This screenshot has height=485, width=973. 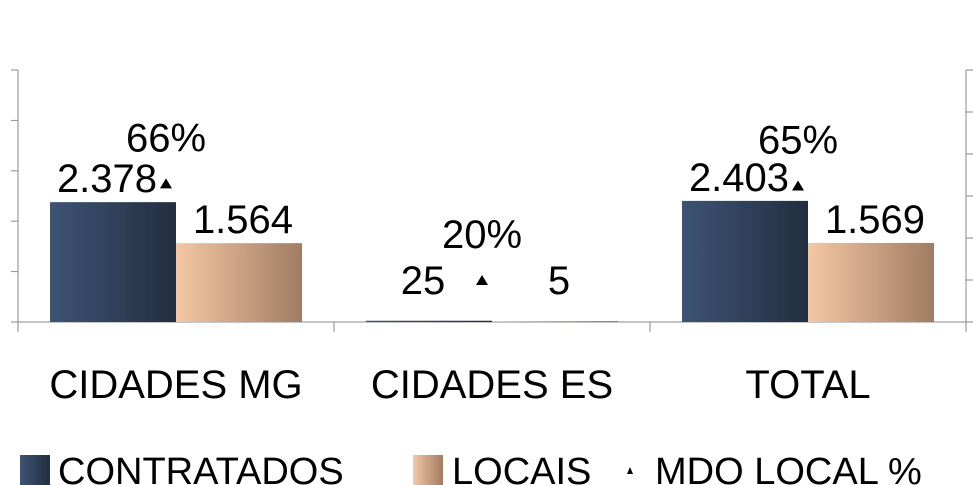 What do you see at coordinates (875, 220) in the screenshot?
I see `data-label-locais: 1.569` at bounding box center [875, 220].